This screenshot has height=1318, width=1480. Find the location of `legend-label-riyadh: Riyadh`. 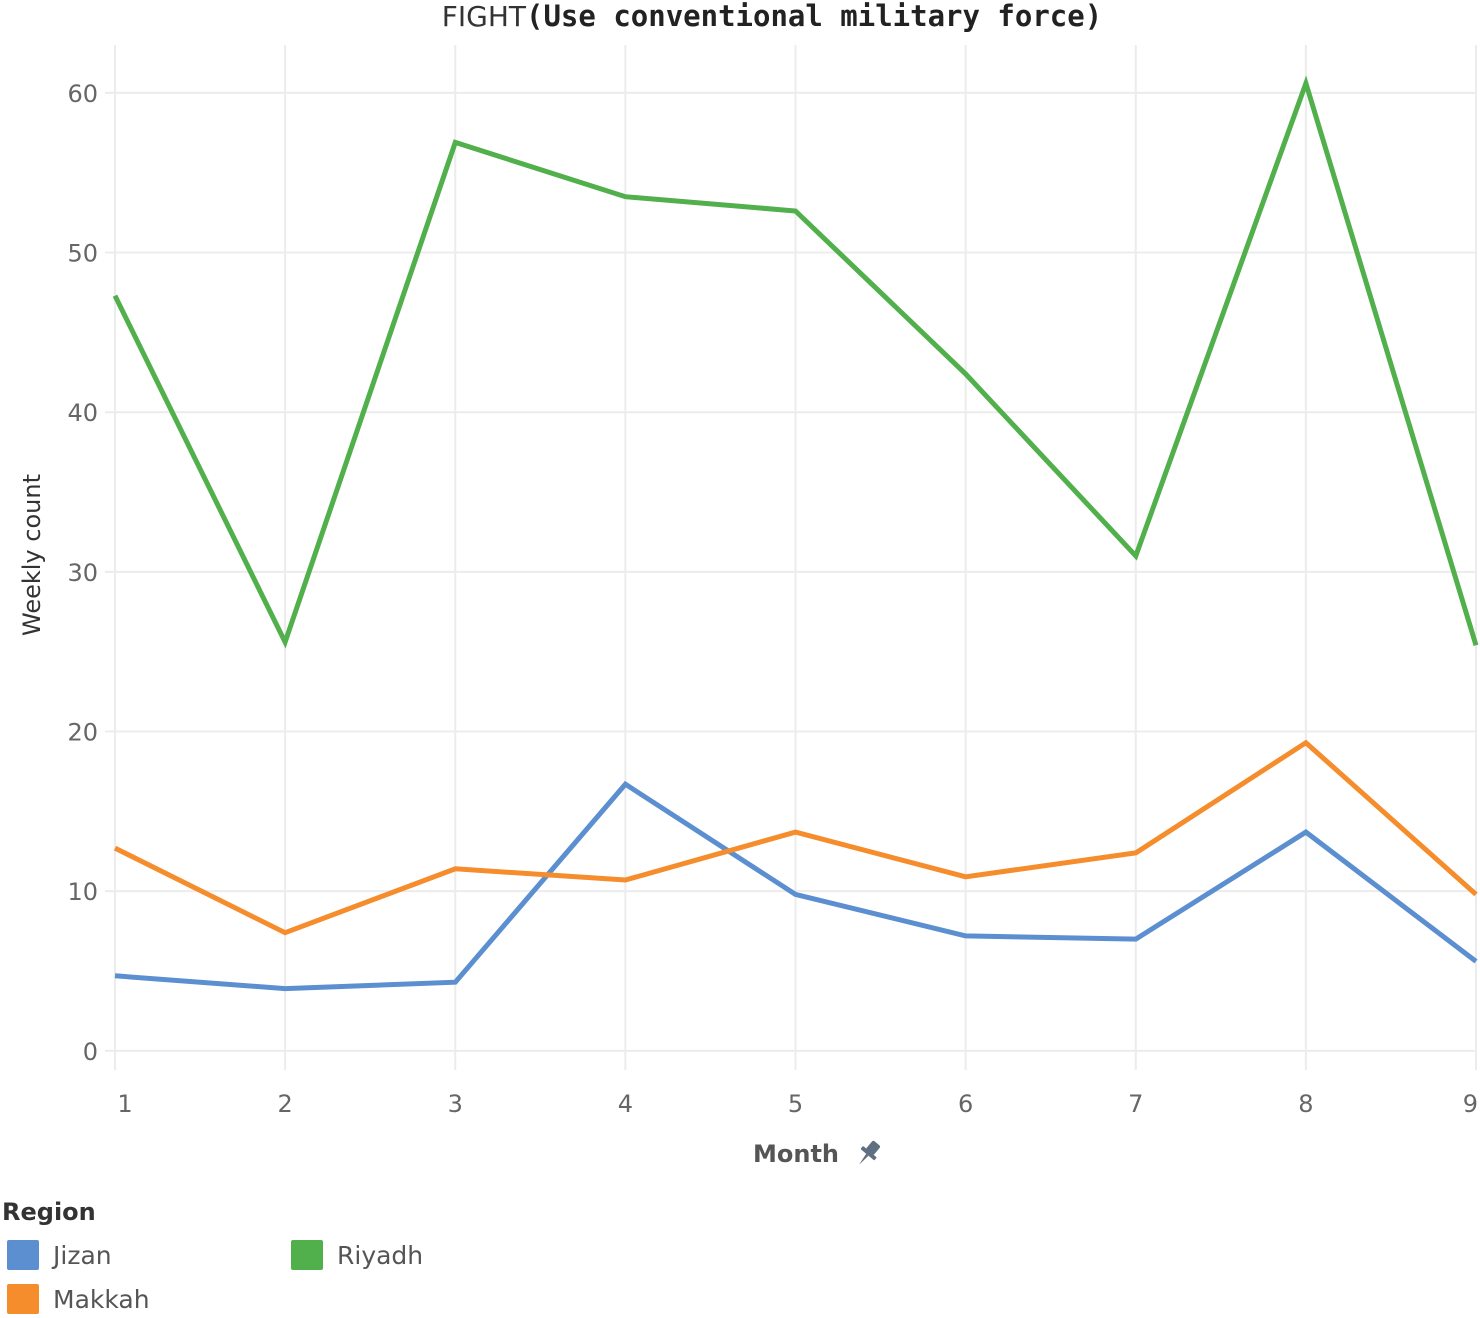

legend-label-riyadh: Riyadh is located at coordinates (380, 1255).